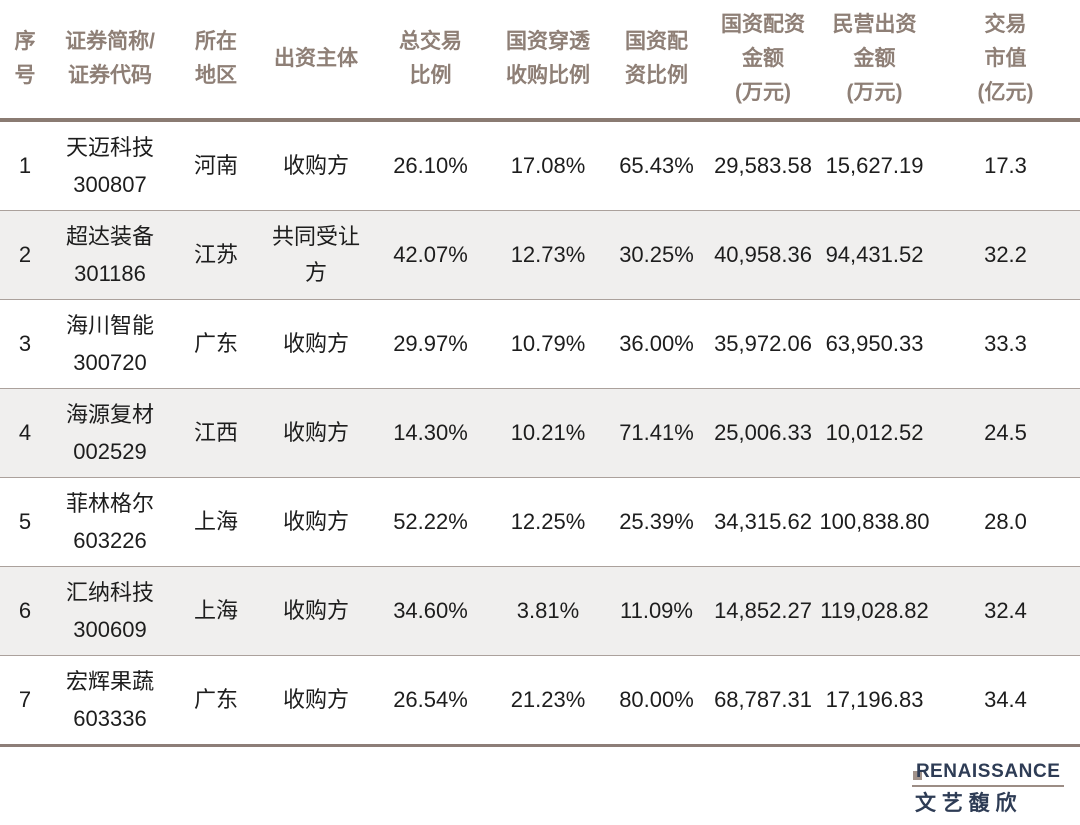  Describe the element at coordinates (109, 325) in the screenshot. I see `security-name: 海川智能` at that location.